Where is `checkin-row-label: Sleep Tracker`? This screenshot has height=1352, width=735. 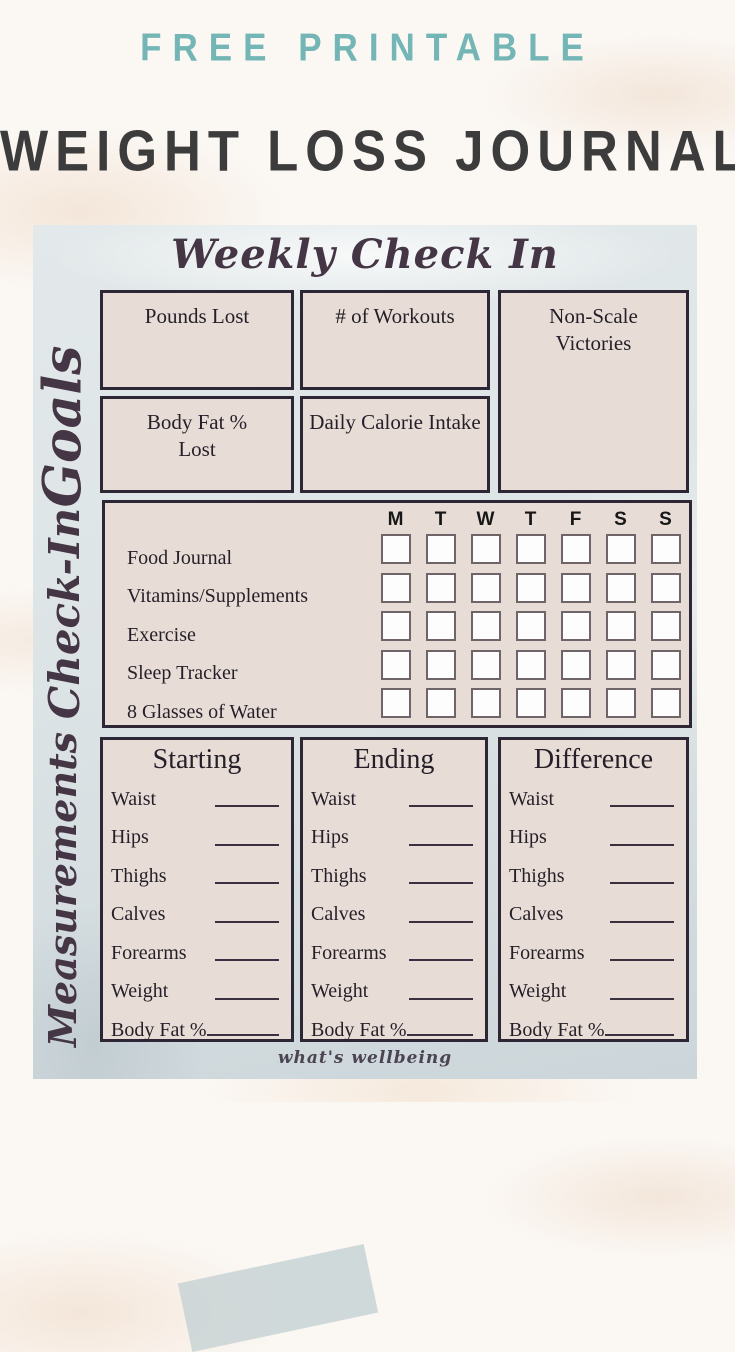
checkin-row-label: Sleep Tracker is located at coordinates (182, 673).